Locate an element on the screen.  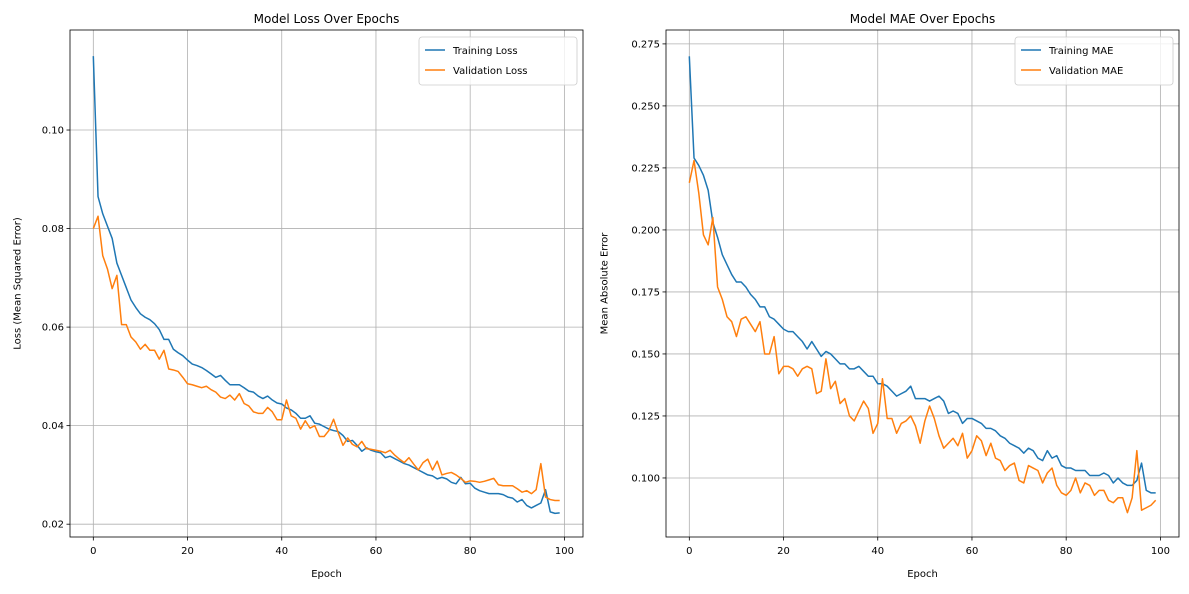
legend-label: Validation Loss is located at coordinates (490, 71).